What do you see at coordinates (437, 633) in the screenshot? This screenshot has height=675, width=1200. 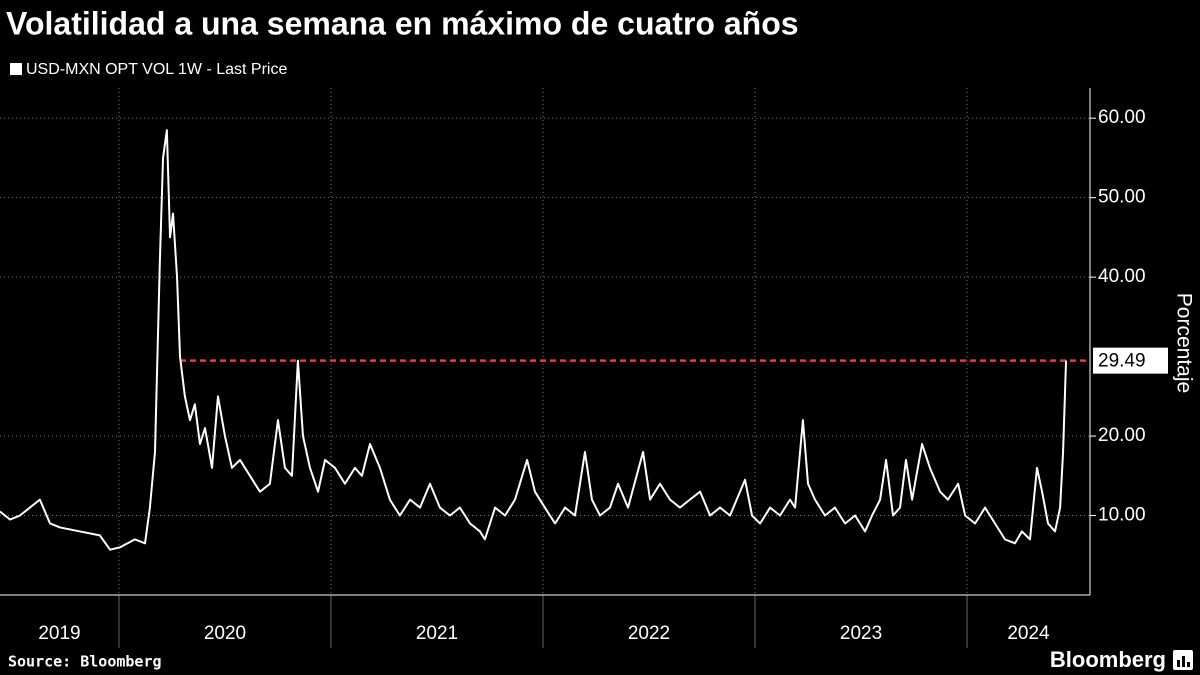 I see `x-tick-label: 2021` at bounding box center [437, 633].